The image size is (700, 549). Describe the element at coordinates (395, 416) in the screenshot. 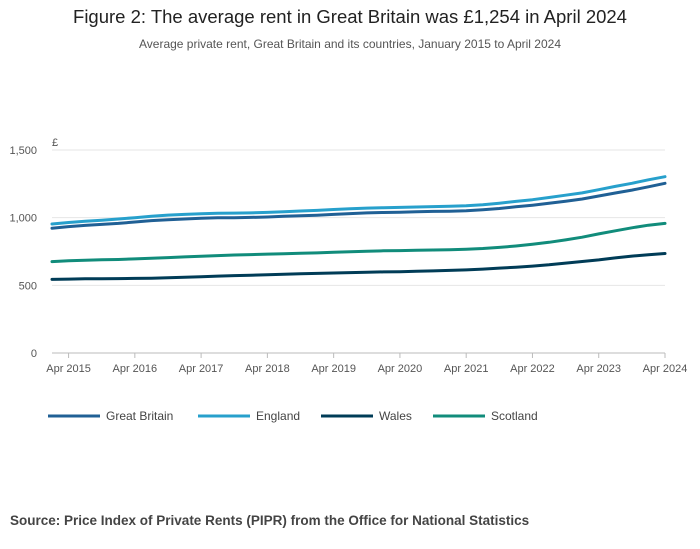

I see `legend-label-wales: Wales` at that location.